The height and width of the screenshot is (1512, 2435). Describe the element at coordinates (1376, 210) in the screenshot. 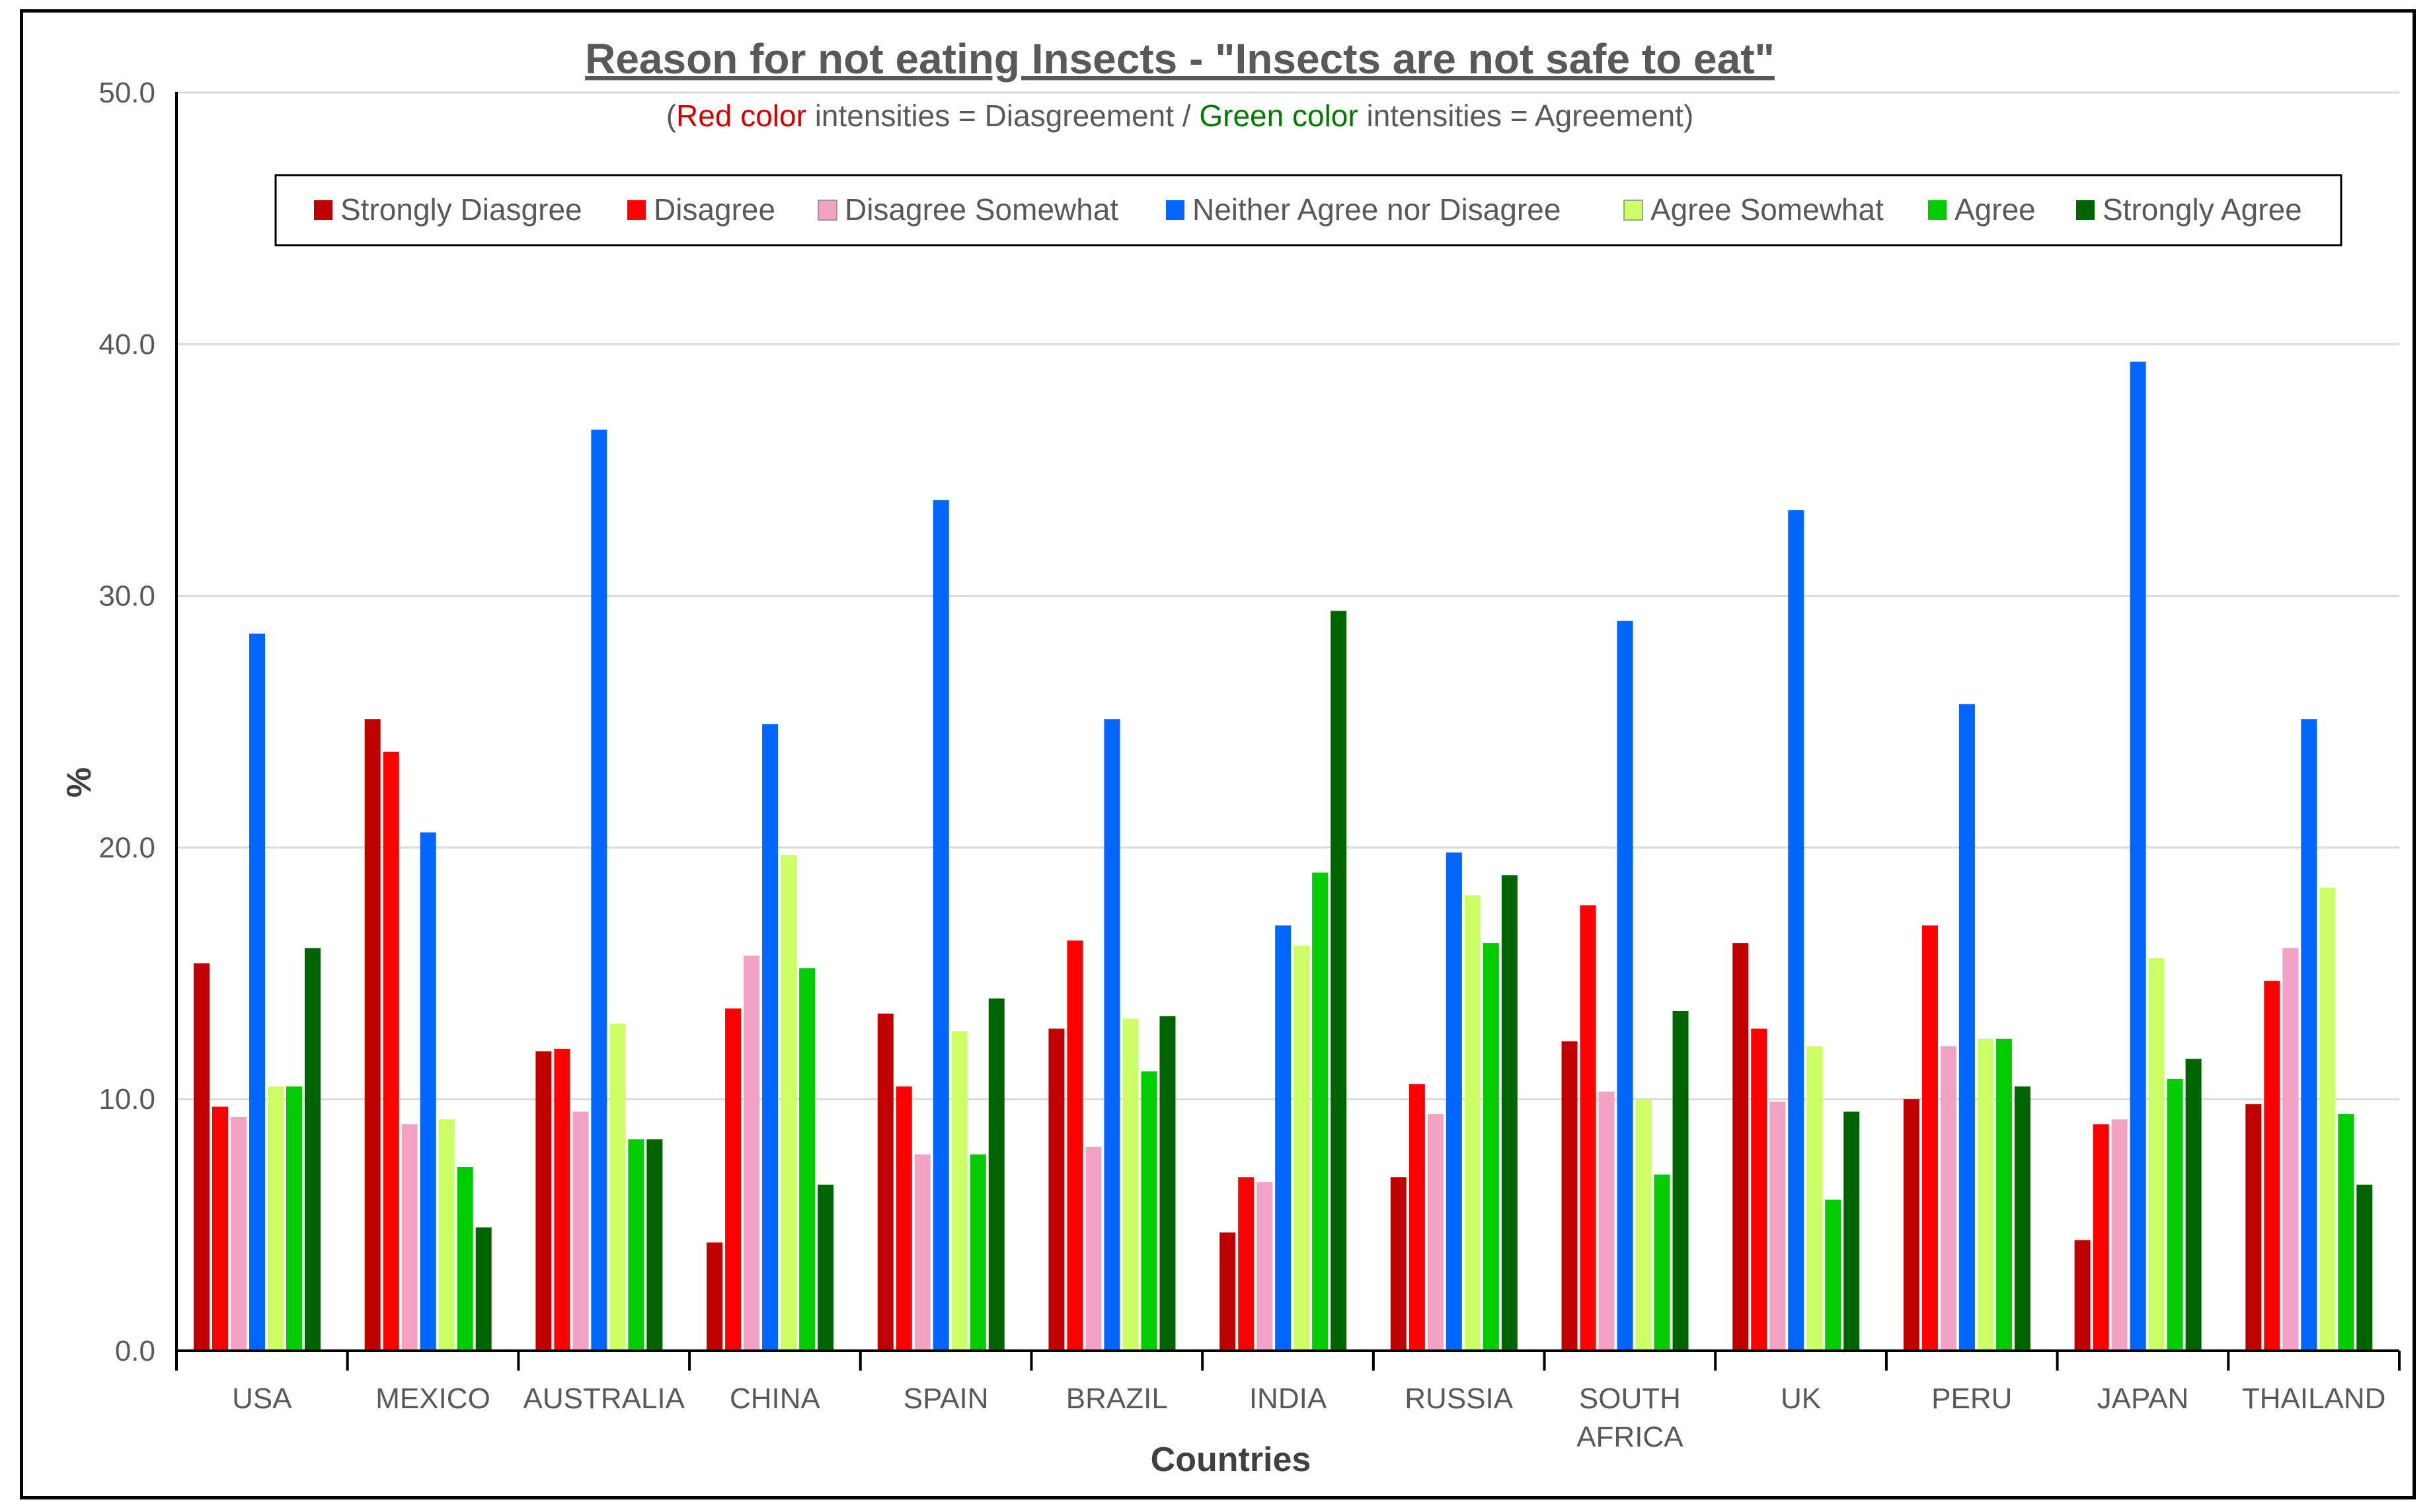

I see `legend-label: Neither Agree nor Disagree` at that location.